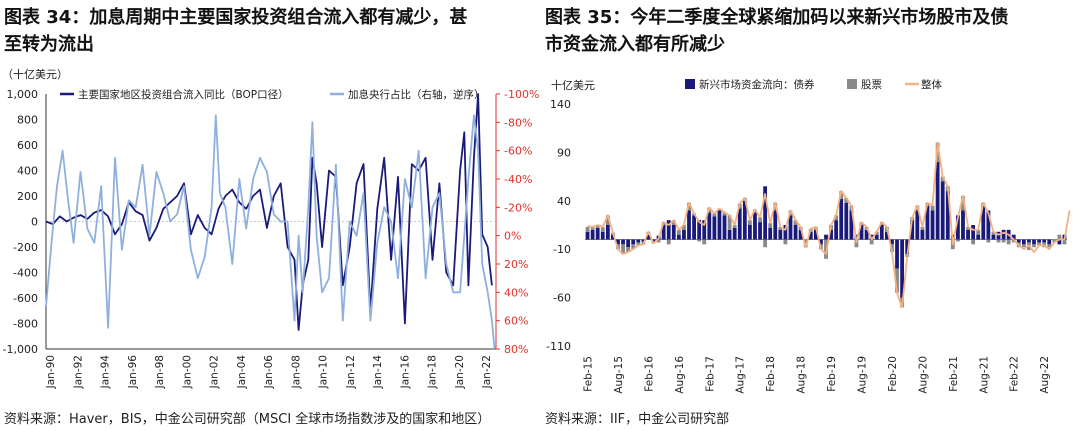 The height and width of the screenshot is (431, 1080). I want to click on x-tick-label: Aug-16, so click(680, 375).